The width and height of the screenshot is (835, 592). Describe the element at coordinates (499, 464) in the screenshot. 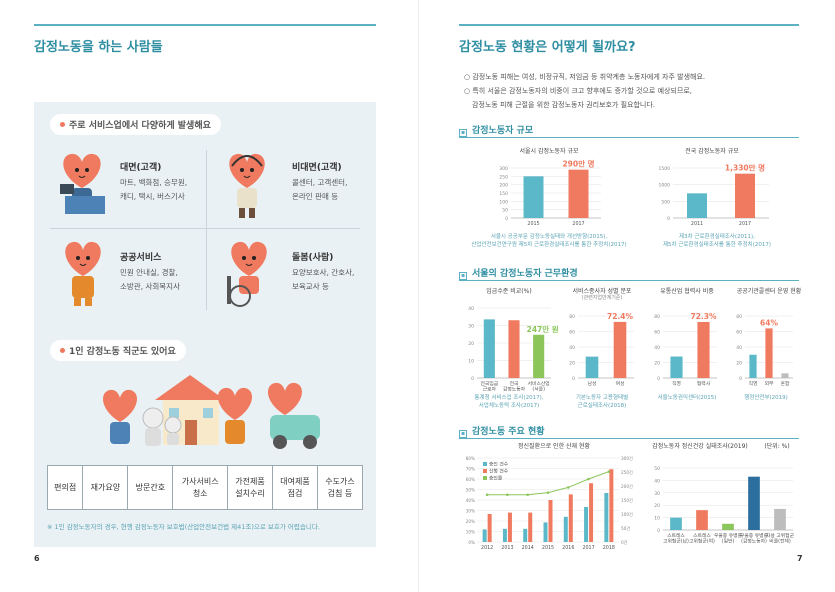

I see `legend-label: 승인 건수` at that location.